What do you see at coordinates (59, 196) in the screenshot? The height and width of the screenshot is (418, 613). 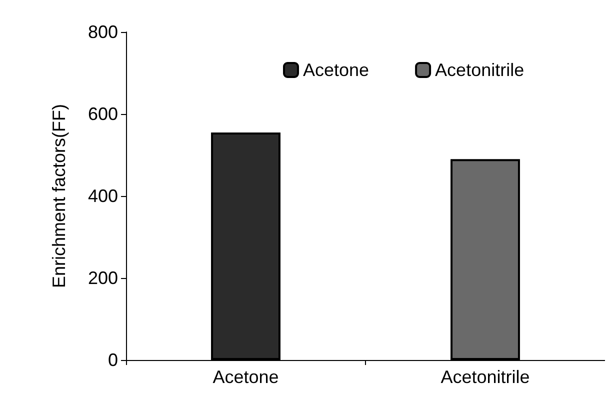 I see `y-axis-title: Enrichment factors(FF)` at bounding box center [59, 196].